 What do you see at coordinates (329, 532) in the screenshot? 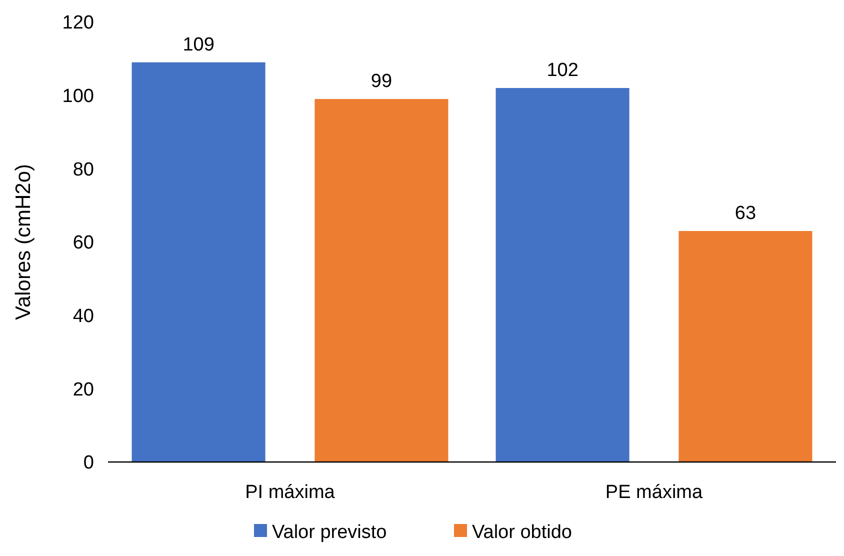
I see `legend-label: Valor previsto` at bounding box center [329, 532].